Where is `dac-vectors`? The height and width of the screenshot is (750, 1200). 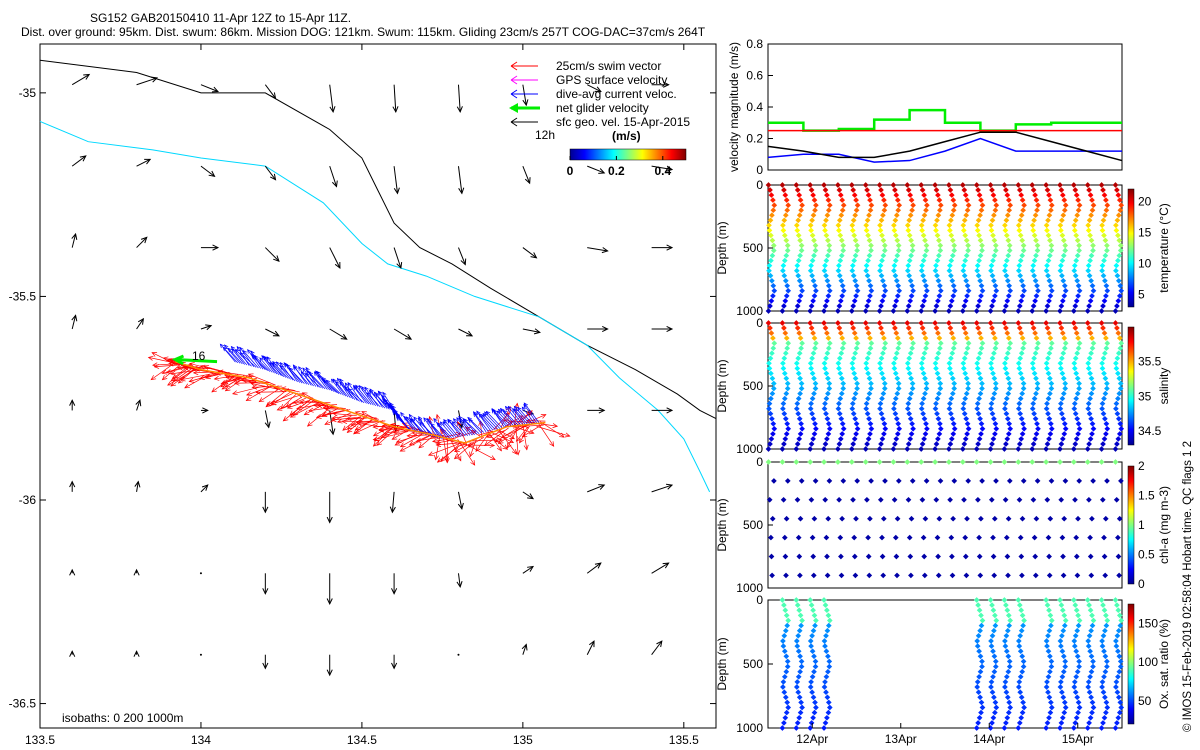
dac-vectors is located at coordinates (379, 391).